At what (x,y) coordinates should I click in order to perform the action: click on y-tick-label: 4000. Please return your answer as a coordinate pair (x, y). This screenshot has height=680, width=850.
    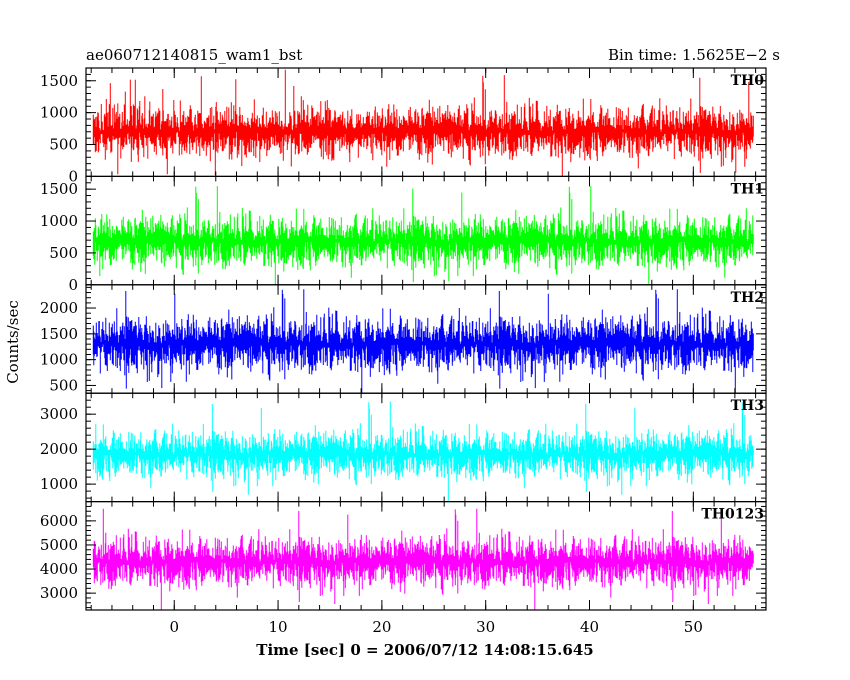
    Looking at the image, I should click on (59, 569).